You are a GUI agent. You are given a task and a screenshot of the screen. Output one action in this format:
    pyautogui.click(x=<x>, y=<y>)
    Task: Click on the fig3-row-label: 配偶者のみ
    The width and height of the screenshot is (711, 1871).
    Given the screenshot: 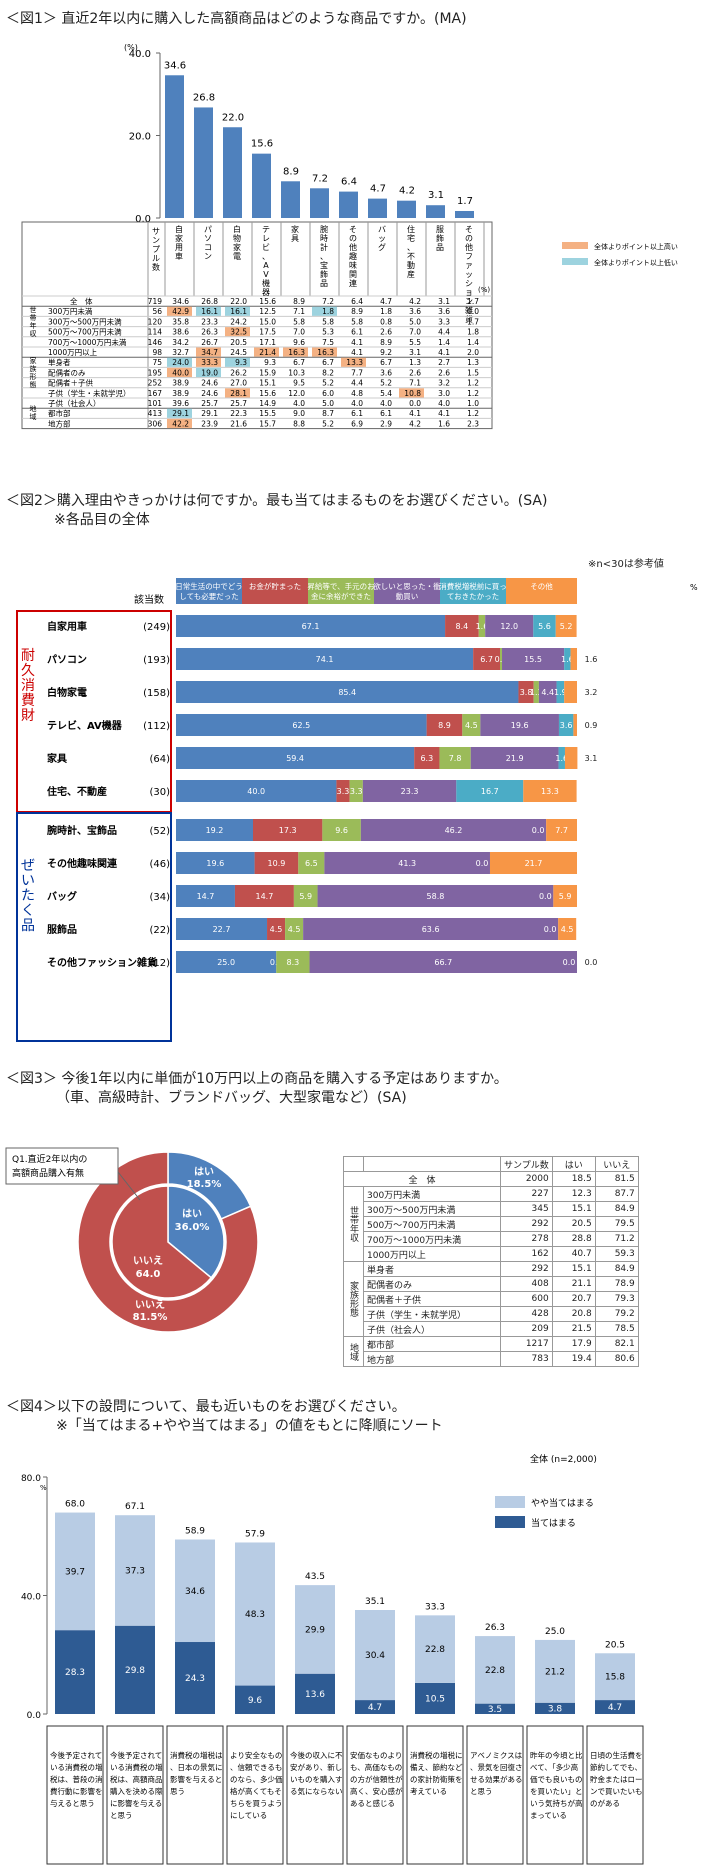 What is the action you would take?
    pyautogui.click(x=432, y=1284)
    